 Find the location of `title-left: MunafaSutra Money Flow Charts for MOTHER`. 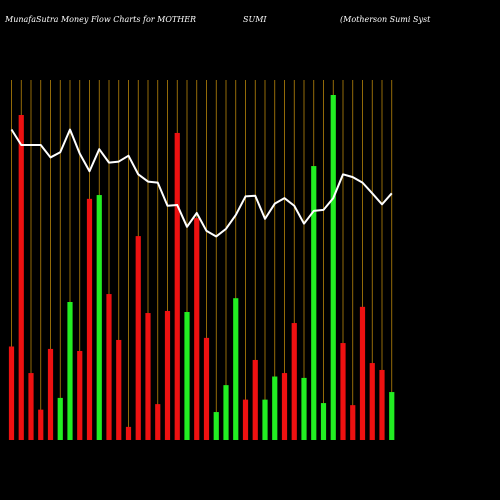

title-left: MunafaSutra Money Flow Charts for MOTHER is located at coordinates (100, 19).